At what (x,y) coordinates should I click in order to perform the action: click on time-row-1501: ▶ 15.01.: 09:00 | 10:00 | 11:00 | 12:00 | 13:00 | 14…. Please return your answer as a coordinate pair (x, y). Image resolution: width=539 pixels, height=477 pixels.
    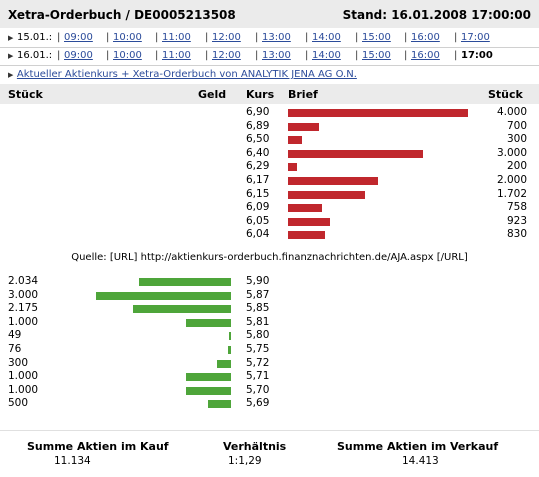
    Looking at the image, I should click on (269, 38).